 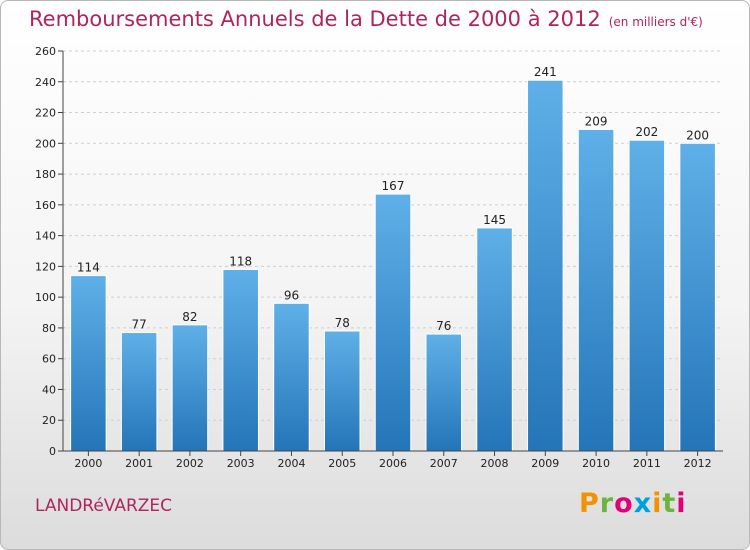 What do you see at coordinates (49, 359) in the screenshot?
I see `y-tick-label: 60` at bounding box center [49, 359].